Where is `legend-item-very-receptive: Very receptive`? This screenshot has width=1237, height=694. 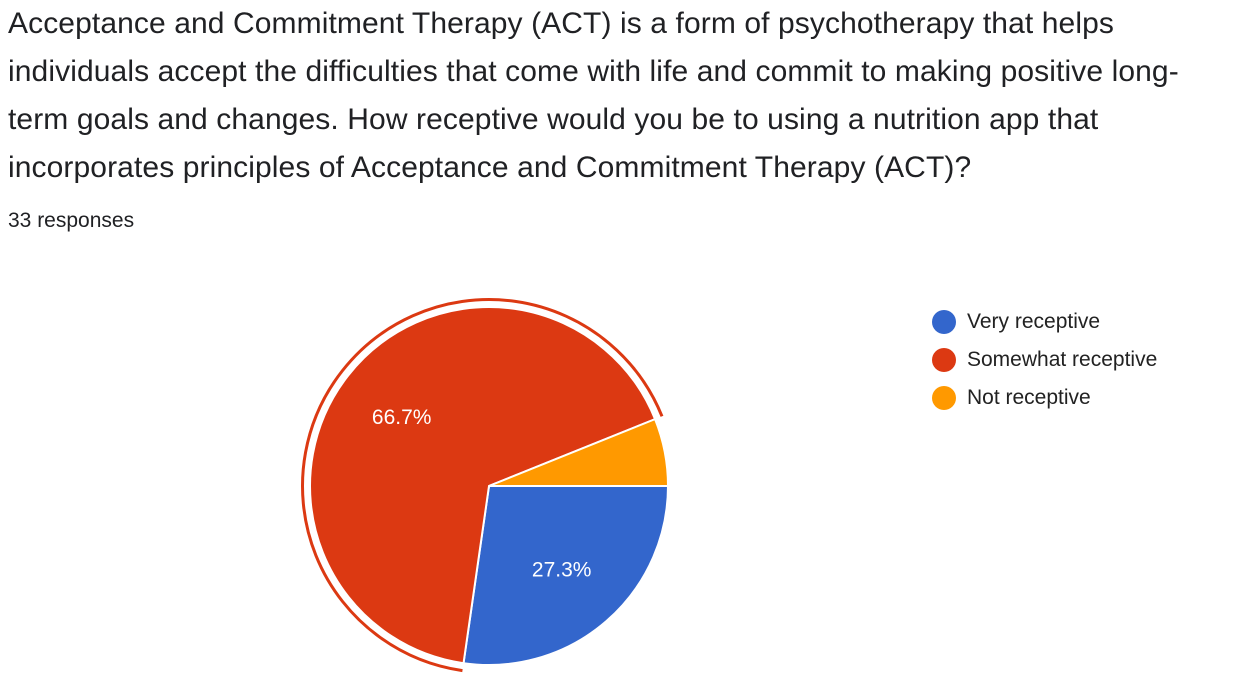 legend-item-very-receptive: Very receptive is located at coordinates (1044, 322).